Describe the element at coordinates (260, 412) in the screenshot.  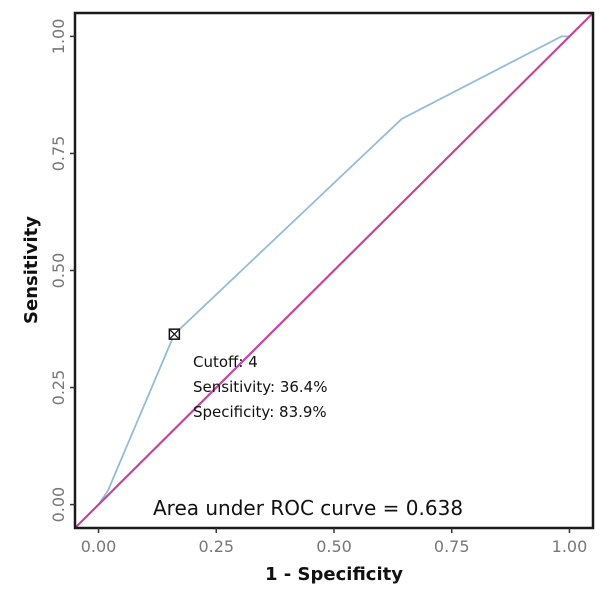
I see `annotation-specificity: Specificity: 83.9%` at that location.